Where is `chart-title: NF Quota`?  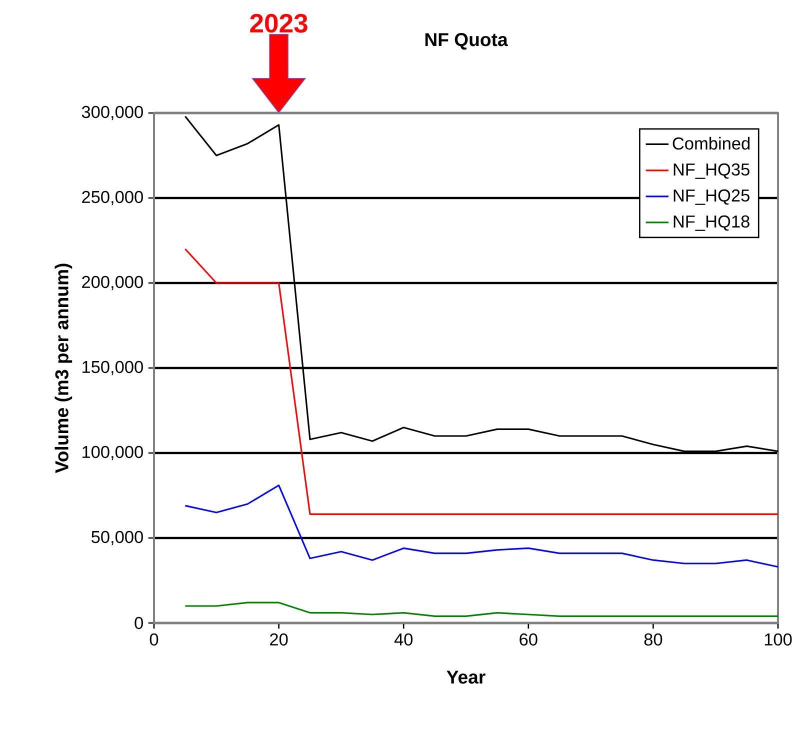 chart-title: NF Quota is located at coordinates (466, 41).